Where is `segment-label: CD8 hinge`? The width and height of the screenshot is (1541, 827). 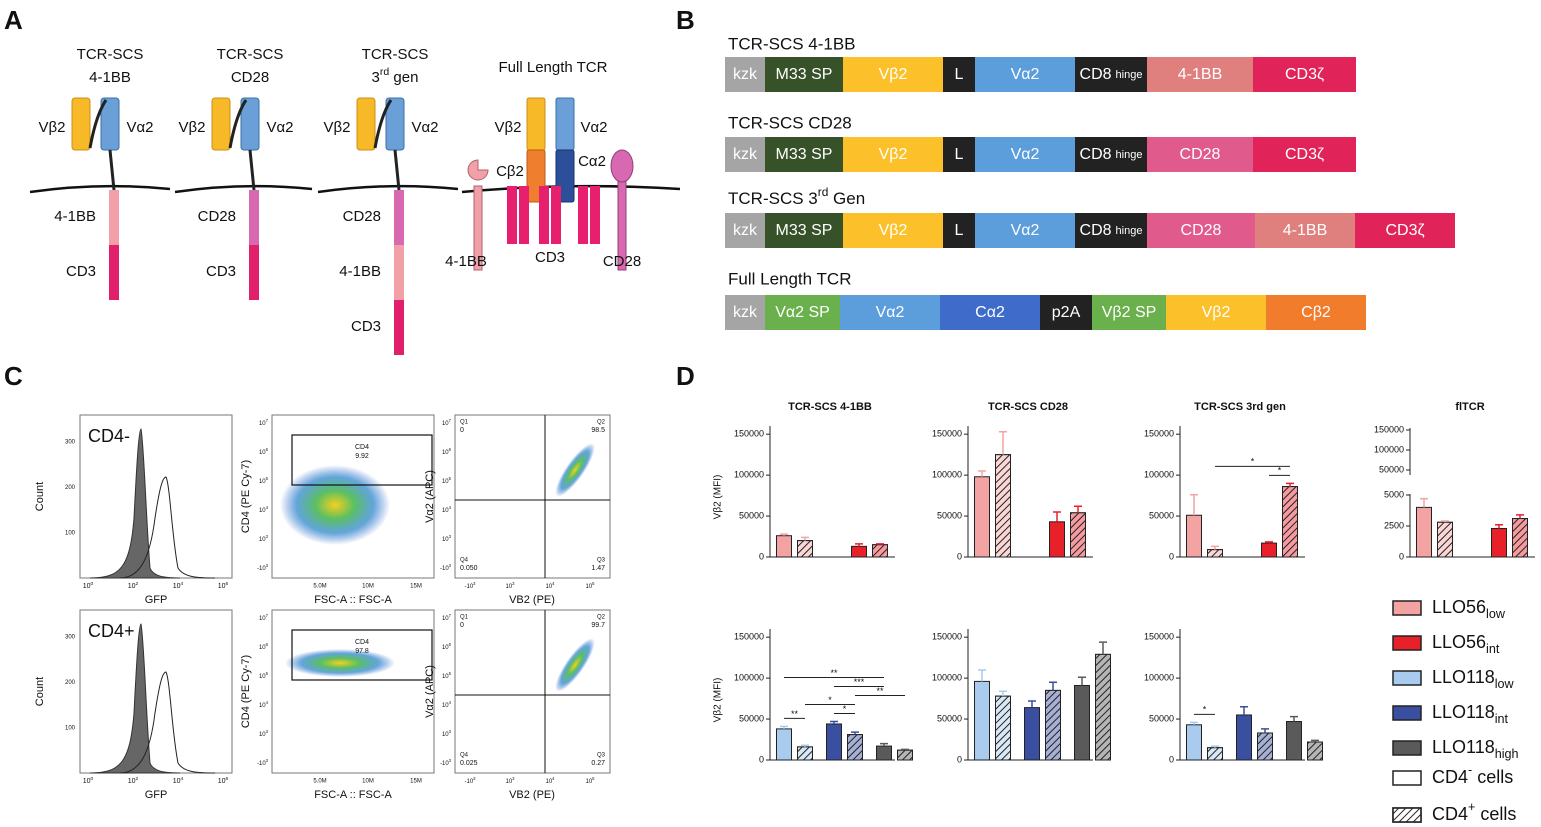
segment-label: CD8 hinge is located at coordinates (1111, 230).